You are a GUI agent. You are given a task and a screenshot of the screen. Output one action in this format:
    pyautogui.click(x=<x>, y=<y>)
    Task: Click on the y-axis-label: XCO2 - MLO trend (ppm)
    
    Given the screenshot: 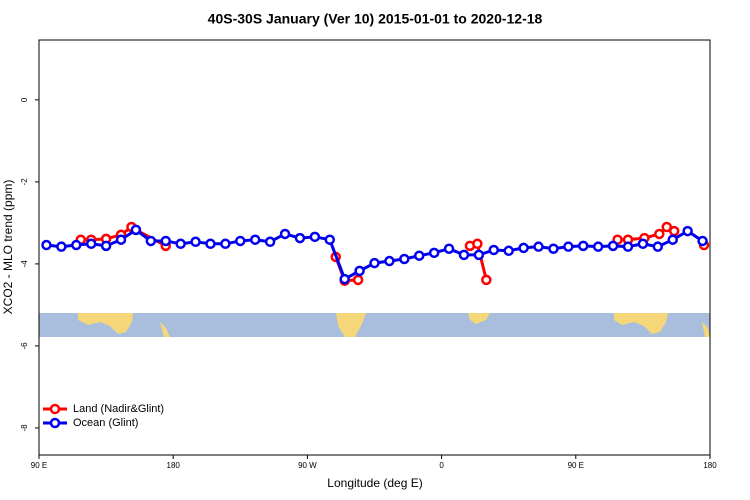 What is the action you would take?
    pyautogui.click(x=8, y=247)
    